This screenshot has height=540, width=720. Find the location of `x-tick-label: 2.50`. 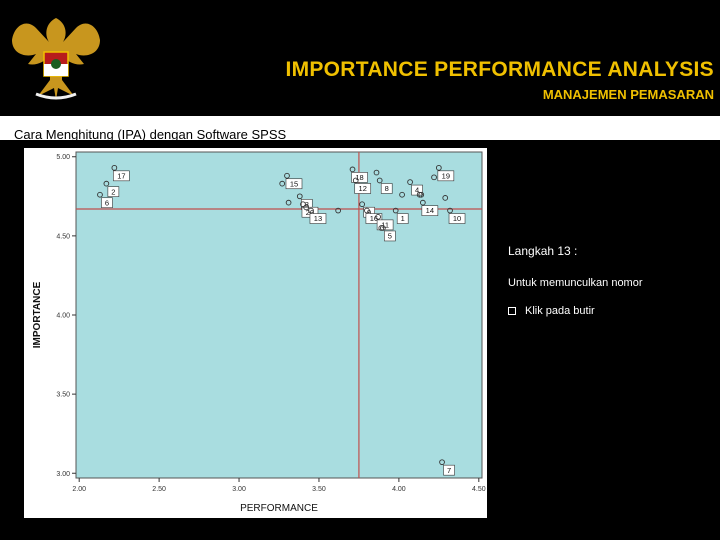

x-tick-label: 2.50 is located at coordinates (159, 489).